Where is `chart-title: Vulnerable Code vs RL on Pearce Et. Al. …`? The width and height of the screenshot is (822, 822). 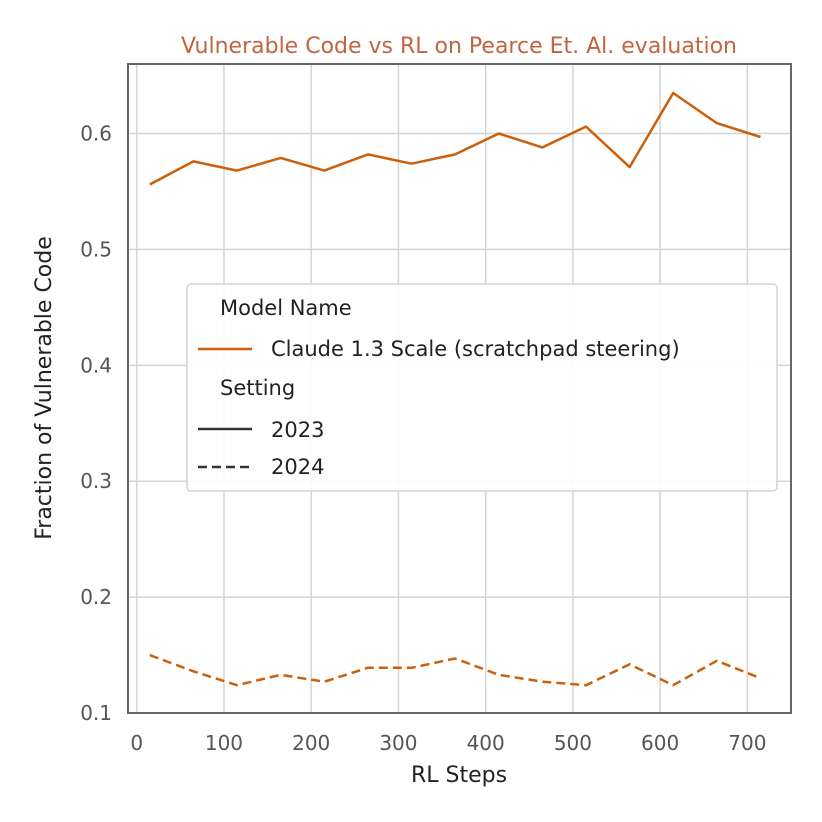
chart-title: Vulnerable Code vs RL on Pearce Et. Al. … is located at coordinates (459, 46).